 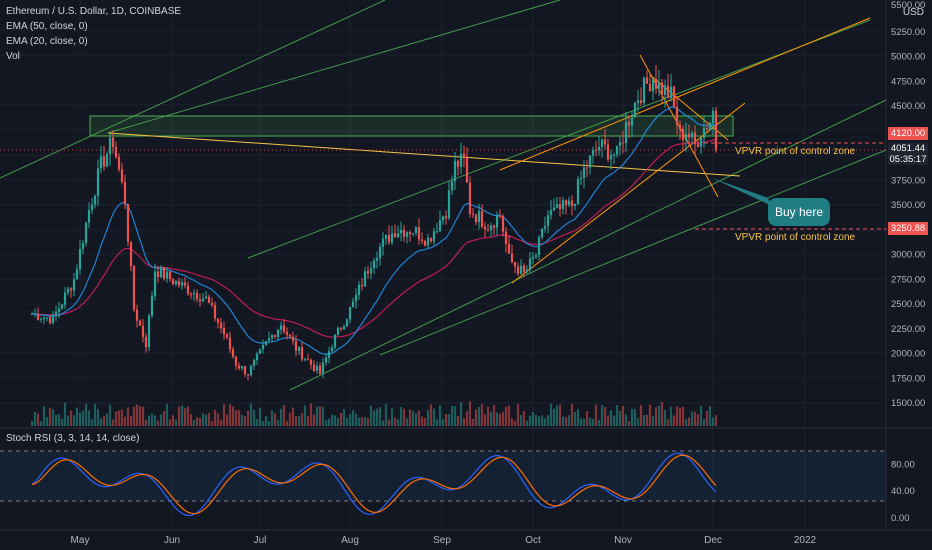 What do you see at coordinates (13, 56) in the screenshot?
I see `volume-legend: Vol` at bounding box center [13, 56].